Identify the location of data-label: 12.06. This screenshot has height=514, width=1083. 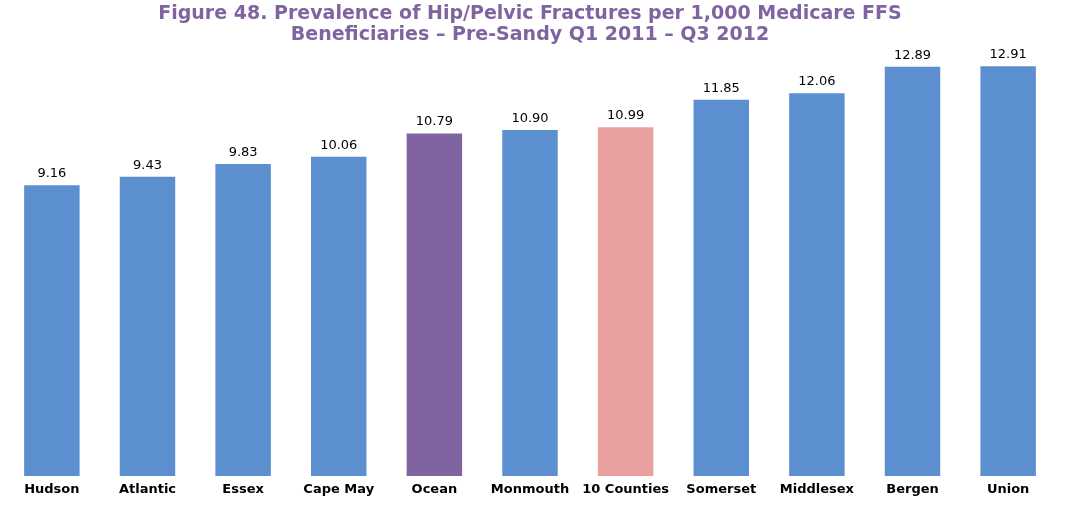
(817, 81).